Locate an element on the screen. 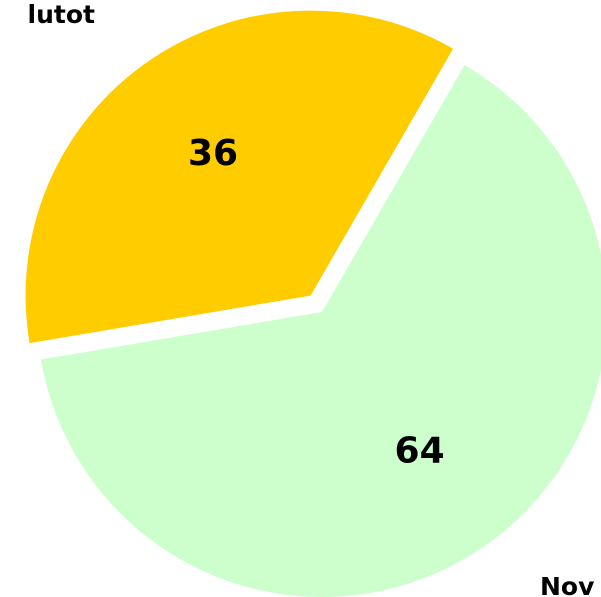 This screenshot has width=601, height=597. category-label: Nov is located at coordinates (567, 584).